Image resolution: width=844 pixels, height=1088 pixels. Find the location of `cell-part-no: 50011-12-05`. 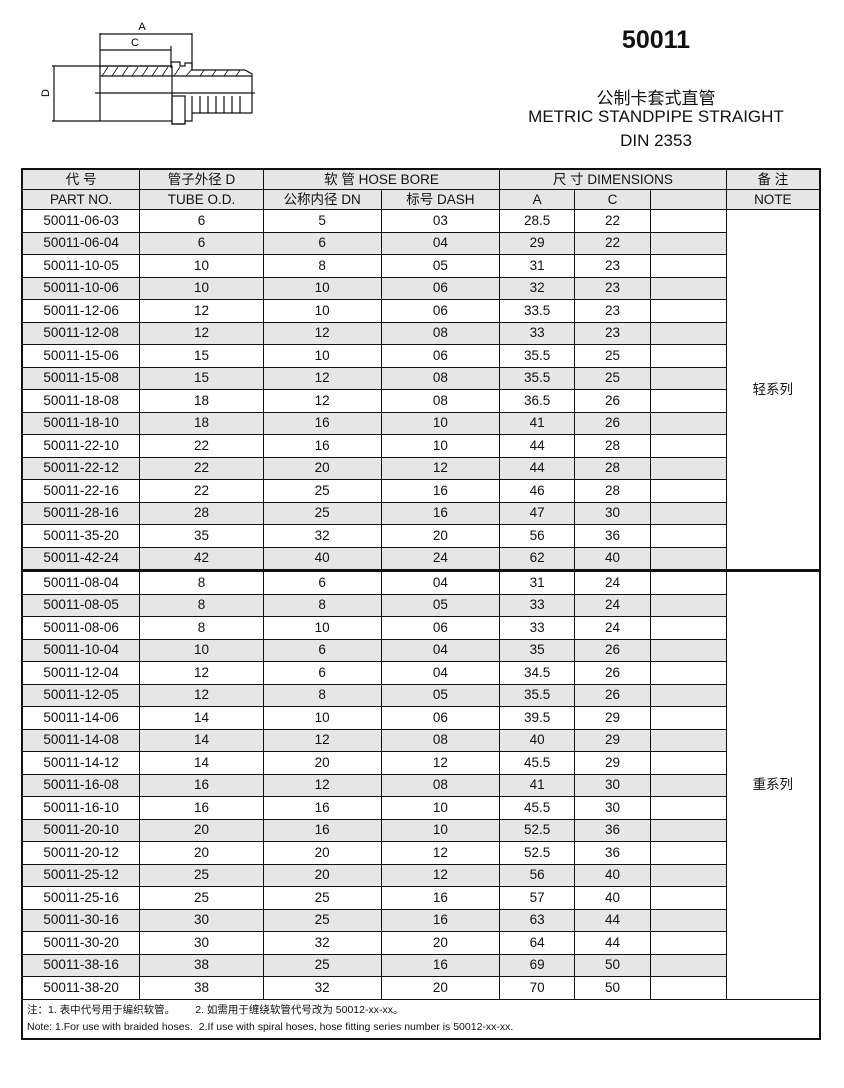

cell-part-no: 50011-12-05 is located at coordinates (81, 695).